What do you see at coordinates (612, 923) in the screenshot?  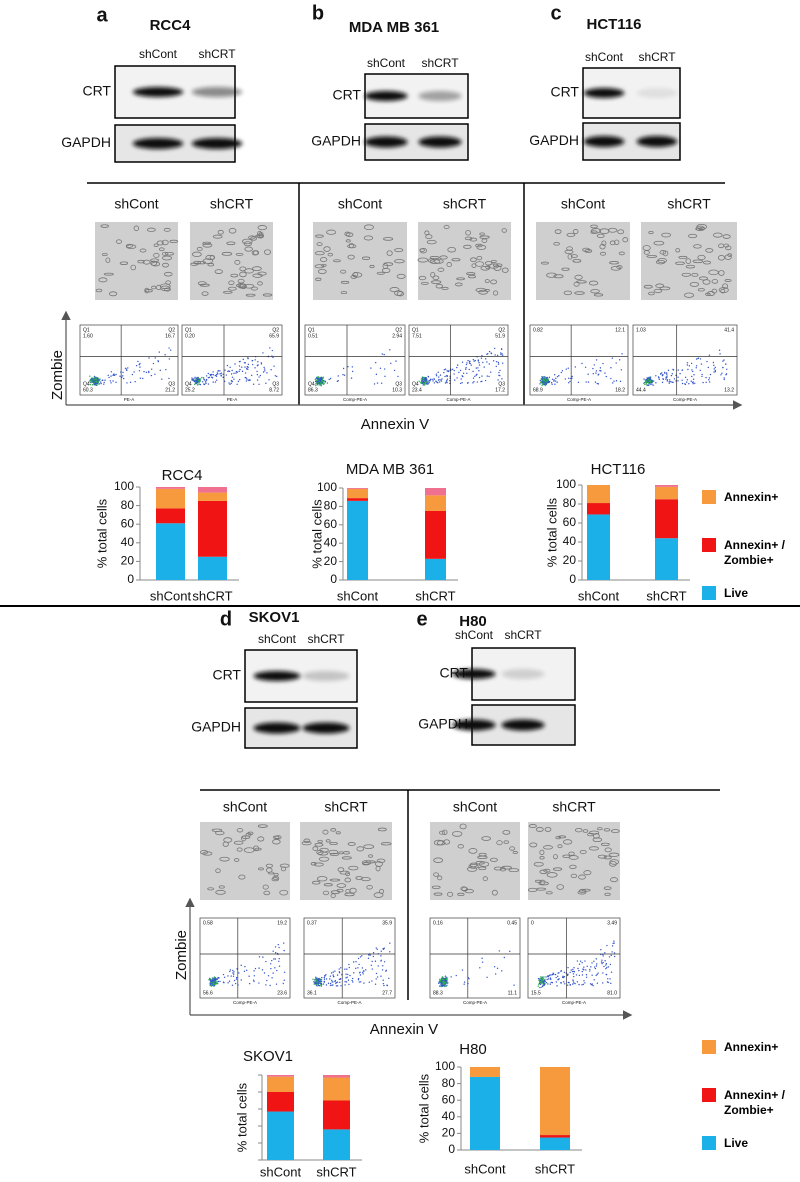 I see `gate-value: 3.49` at bounding box center [612, 923].